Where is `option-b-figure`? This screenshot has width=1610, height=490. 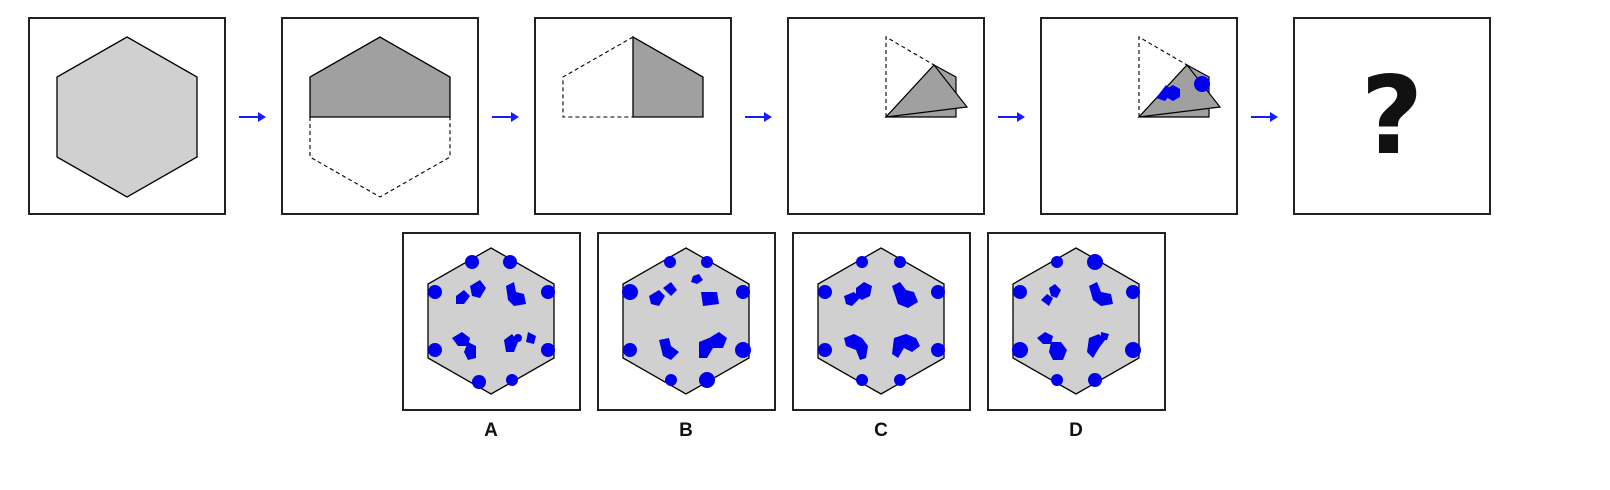
option-b-figure is located at coordinates (686, 321).